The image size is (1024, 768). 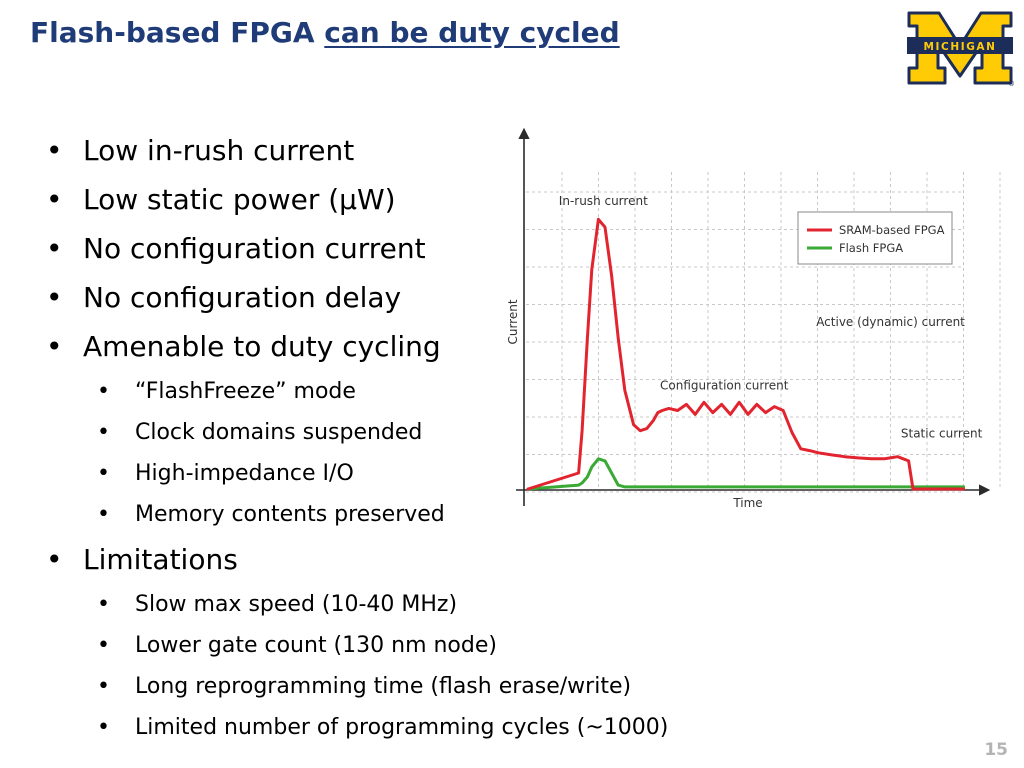 What do you see at coordinates (890, 322) in the screenshot?
I see `chart-annotation: Active (dynamic) current` at bounding box center [890, 322].